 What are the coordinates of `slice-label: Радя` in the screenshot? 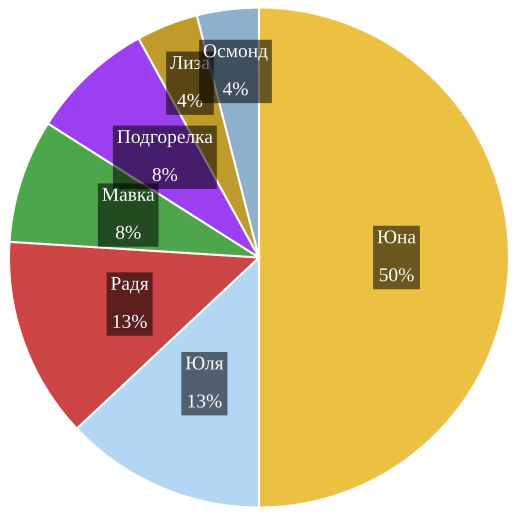 It's located at (129, 285).